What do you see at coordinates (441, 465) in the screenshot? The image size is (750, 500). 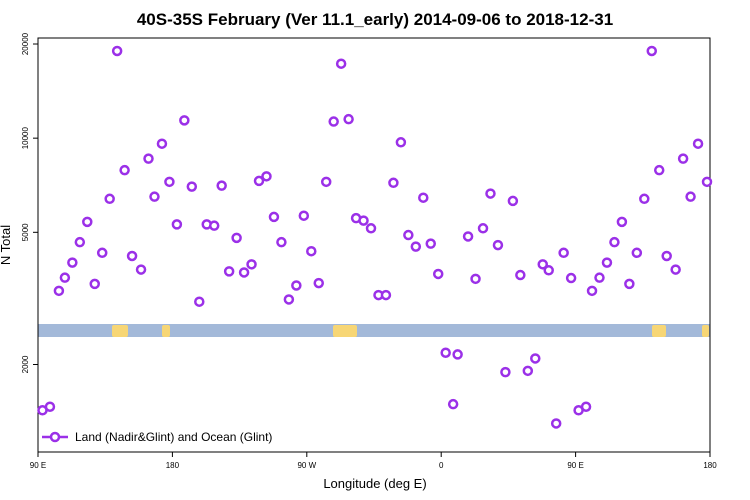 I see `x-tick-label: 0` at bounding box center [441, 465].